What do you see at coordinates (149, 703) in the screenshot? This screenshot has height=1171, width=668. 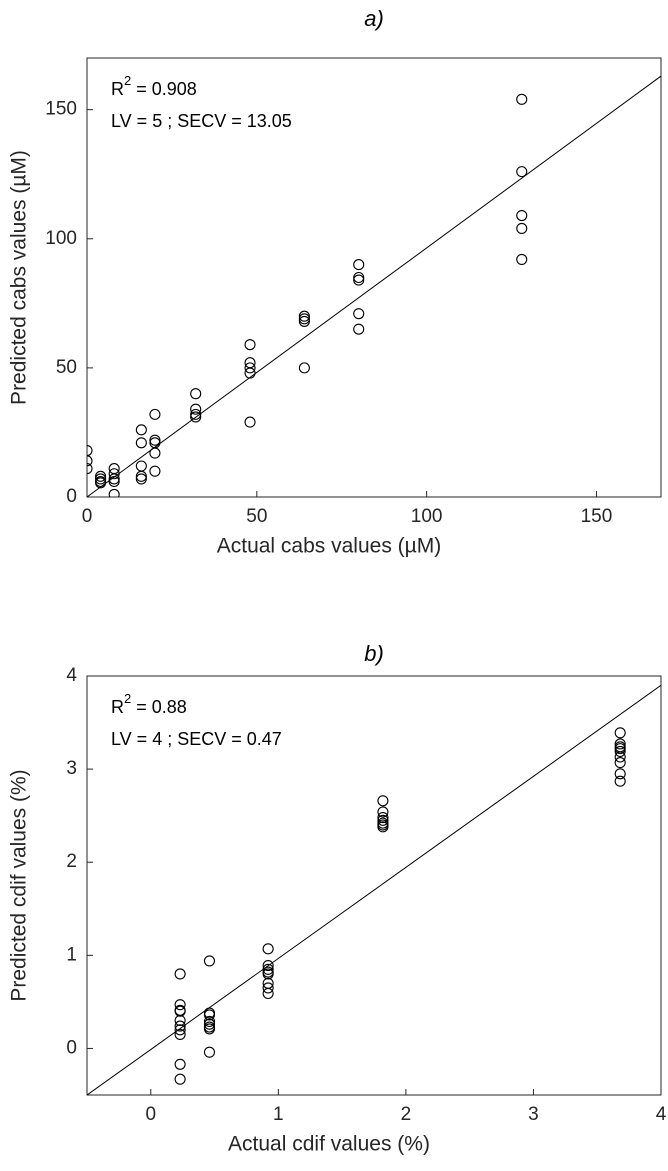 I see `annotation-r2: R2 = 0.88` at bounding box center [149, 703].